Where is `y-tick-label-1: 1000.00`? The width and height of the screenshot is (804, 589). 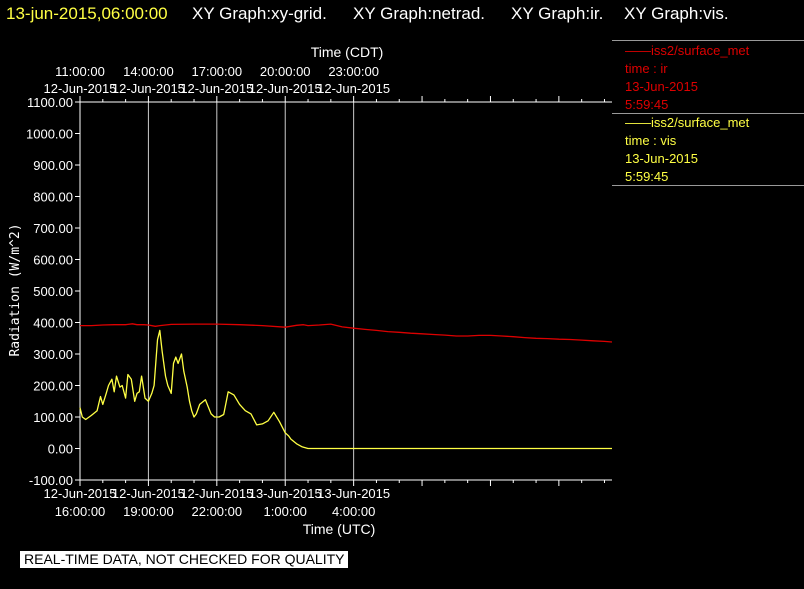
y-tick-label-1: 1000.00 is located at coordinates (49, 134).